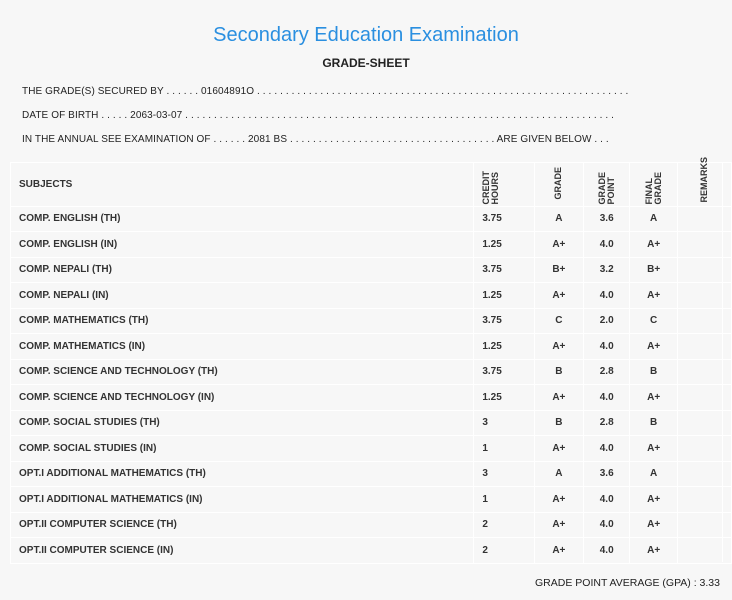 The height and width of the screenshot is (600, 732). What do you see at coordinates (366, 35) in the screenshot?
I see `page-title: Secondary Education Examination` at bounding box center [366, 35].